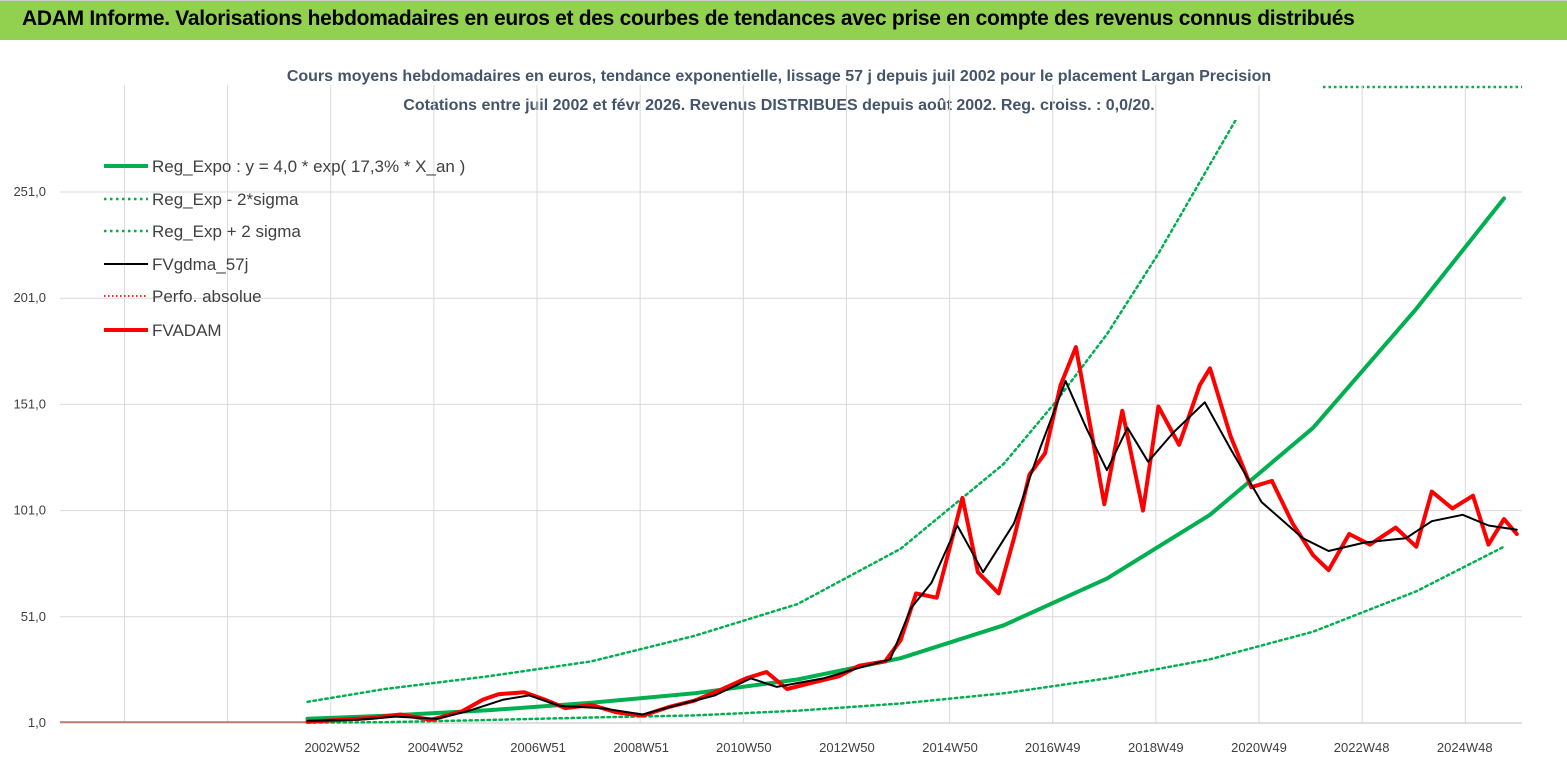 The image size is (1567, 783). What do you see at coordinates (1156, 747) in the screenshot?
I see `x-tick-label: 2018W49` at bounding box center [1156, 747].